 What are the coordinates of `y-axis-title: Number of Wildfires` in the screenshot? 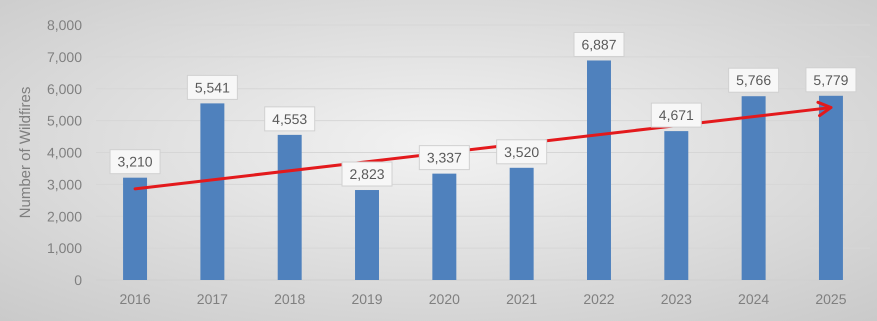 It's located at (25, 152).